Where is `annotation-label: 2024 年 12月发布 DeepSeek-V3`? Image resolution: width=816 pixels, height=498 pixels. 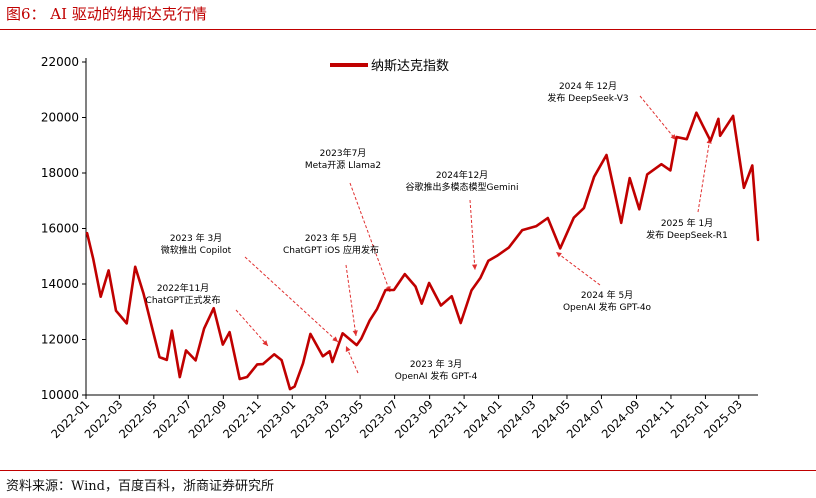 annotation-label: 2024 年 12月发布 DeepSeek-V3 is located at coordinates (587, 92).